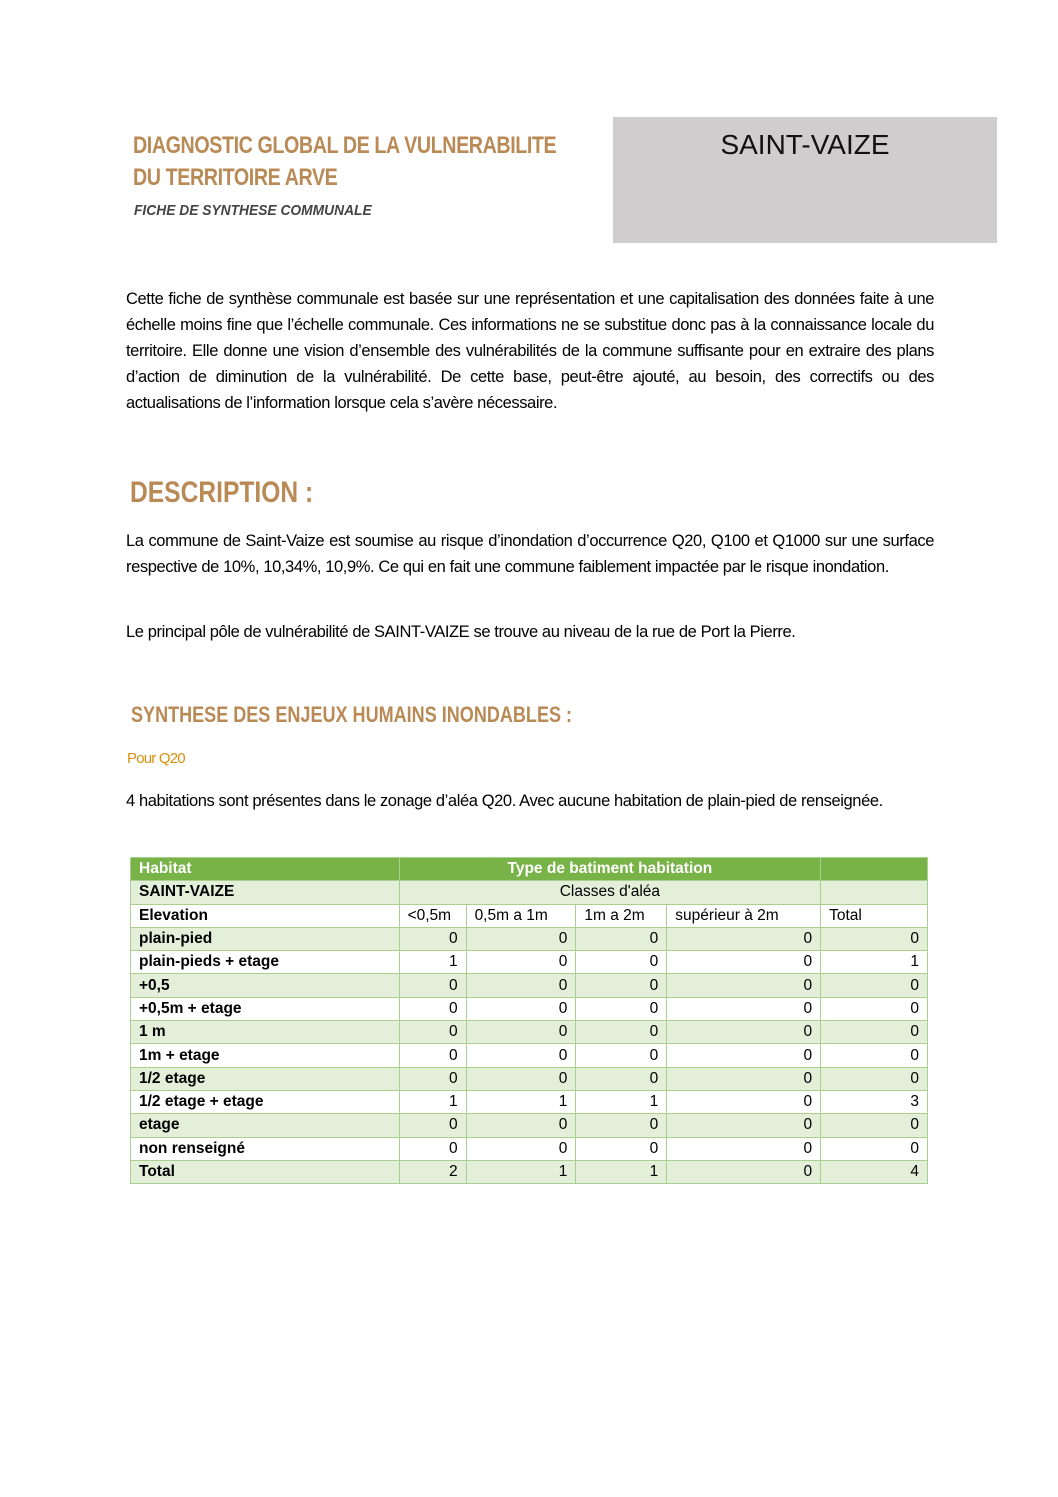  Describe the element at coordinates (265, 985) in the screenshot. I see `row-label: +0,5` at that location.